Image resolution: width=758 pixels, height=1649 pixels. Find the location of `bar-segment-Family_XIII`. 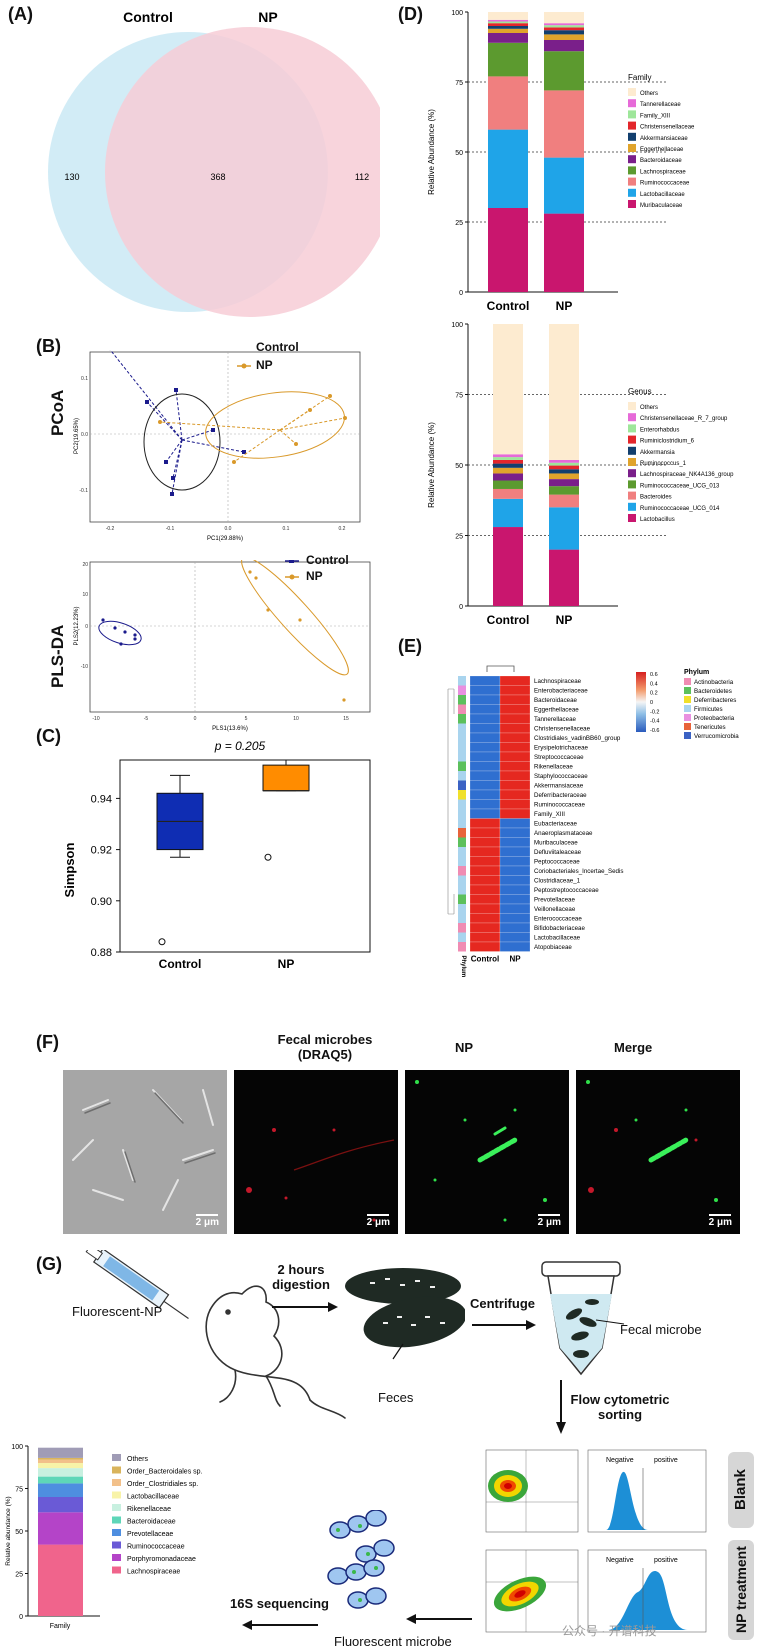

bar-segment-Family_XIII is located at coordinates (508, 22).